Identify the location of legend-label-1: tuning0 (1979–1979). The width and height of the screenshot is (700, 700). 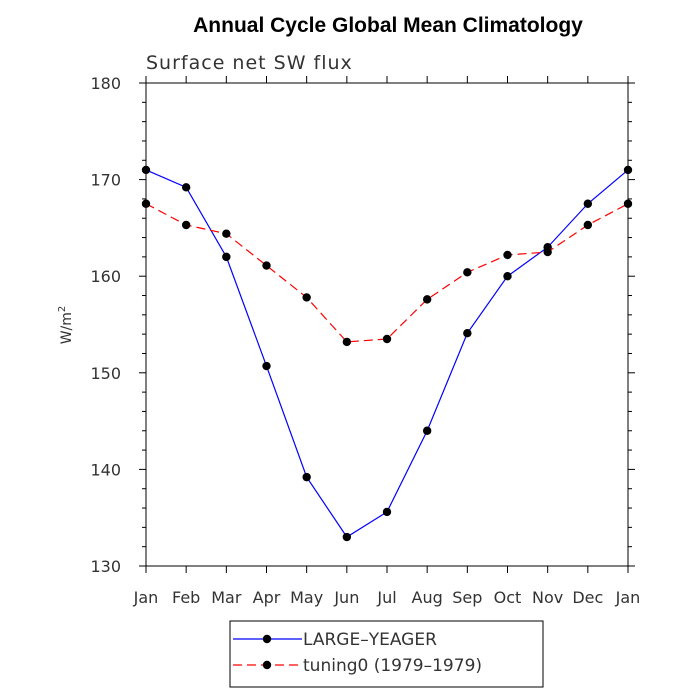
(392, 666).